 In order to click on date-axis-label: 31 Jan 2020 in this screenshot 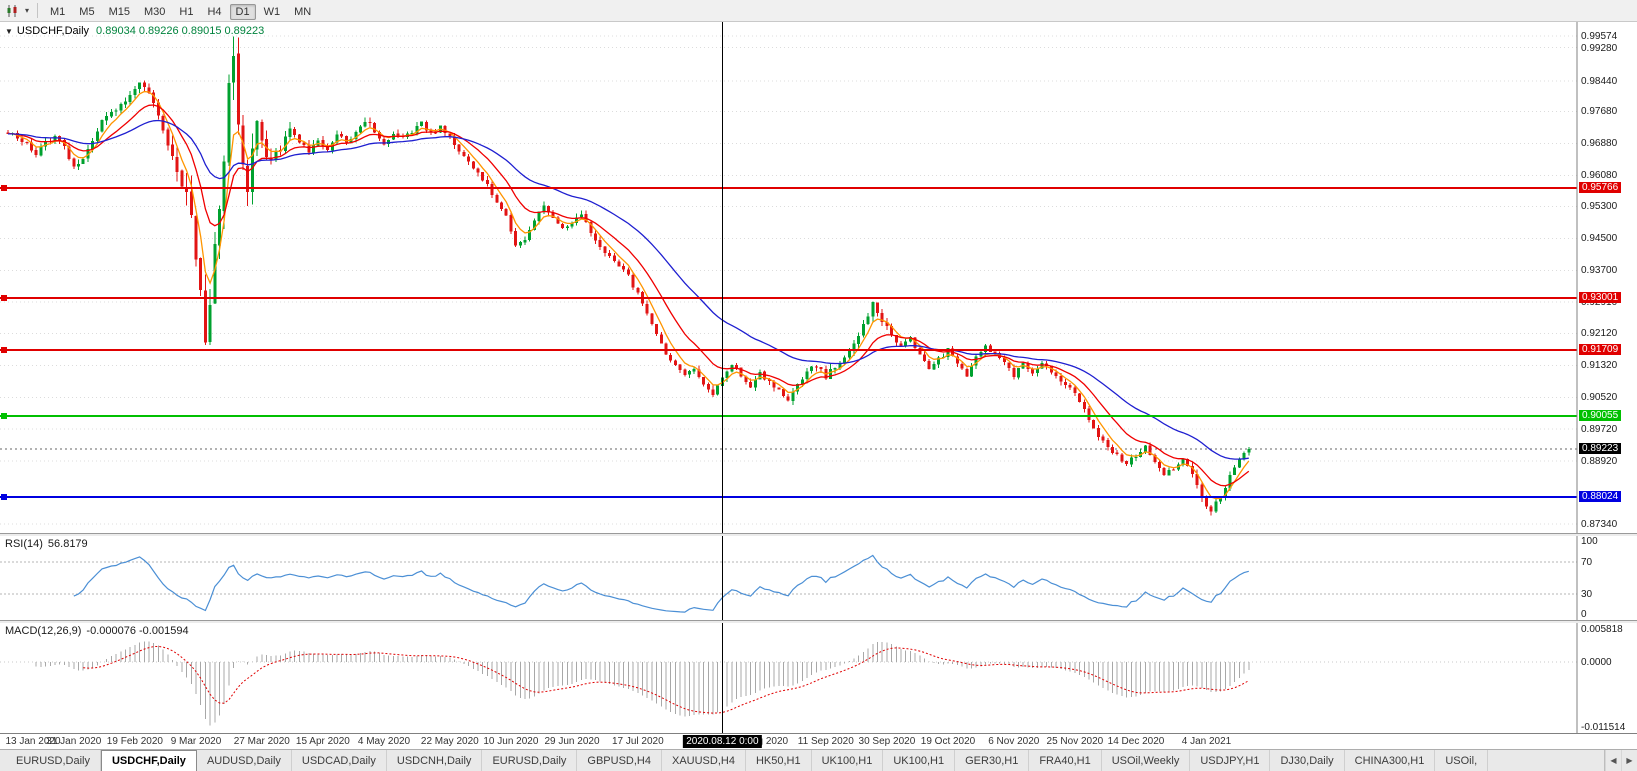, I will do `click(74, 741)`.